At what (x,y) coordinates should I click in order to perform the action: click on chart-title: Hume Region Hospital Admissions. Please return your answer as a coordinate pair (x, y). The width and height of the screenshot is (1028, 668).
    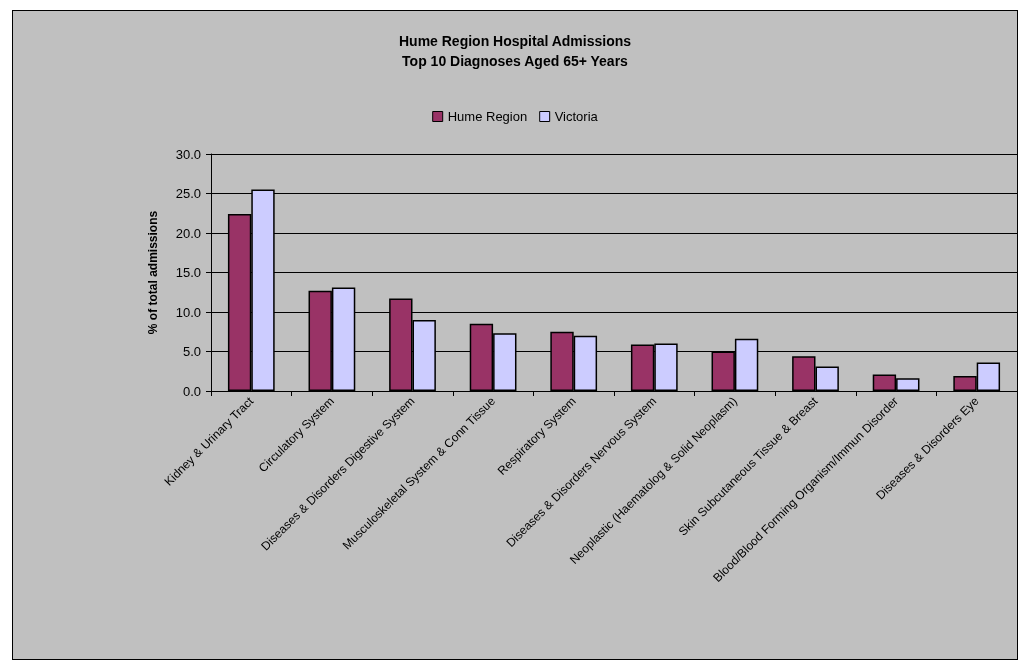
    Looking at the image, I should click on (515, 41).